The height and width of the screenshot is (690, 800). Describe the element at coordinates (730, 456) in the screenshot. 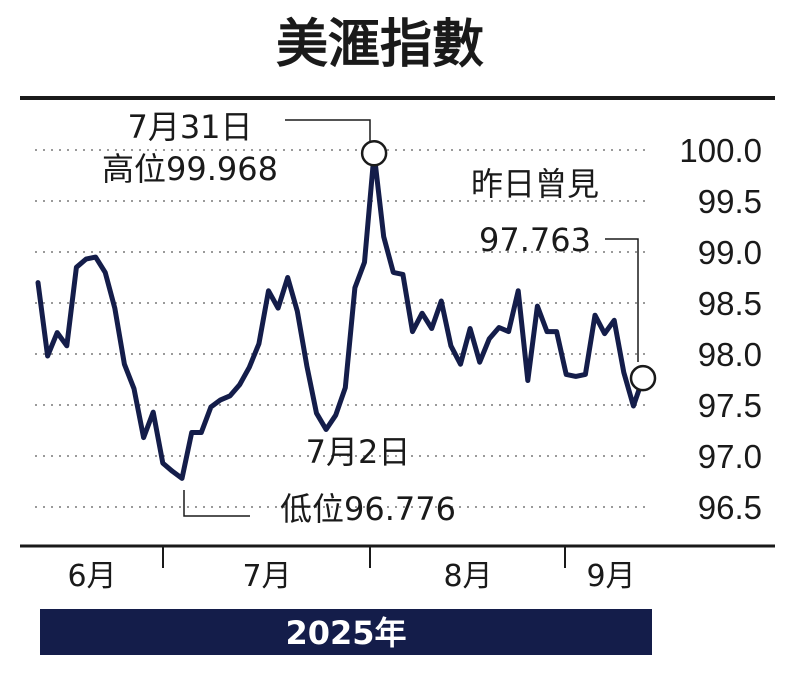

I see `y-tick-label: 97.0` at that location.